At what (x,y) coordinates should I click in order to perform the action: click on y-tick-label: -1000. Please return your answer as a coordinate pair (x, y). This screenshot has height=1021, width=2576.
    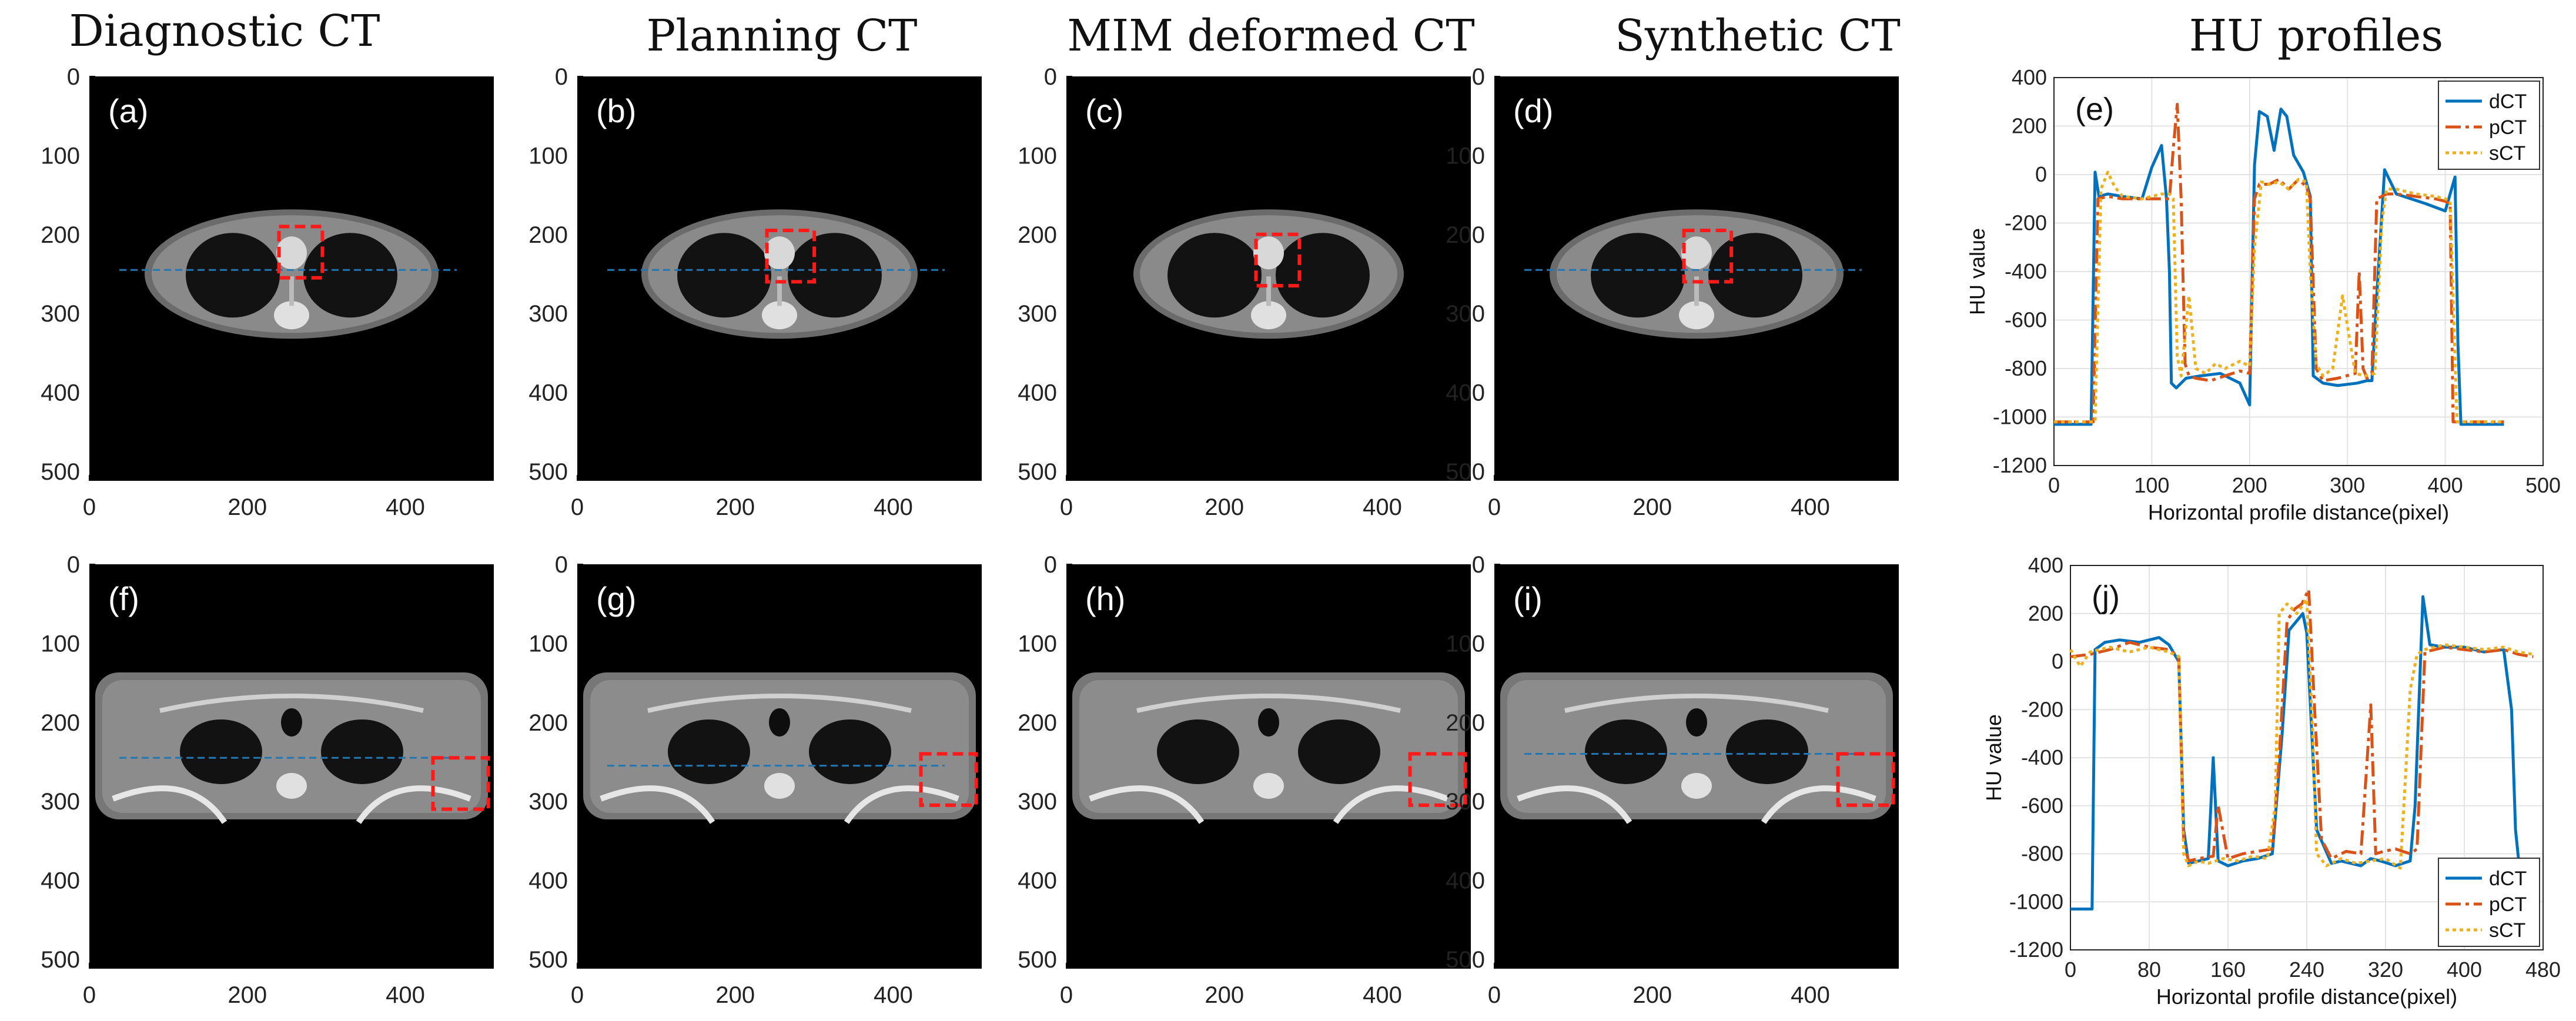
    Looking at the image, I should click on (2036, 901).